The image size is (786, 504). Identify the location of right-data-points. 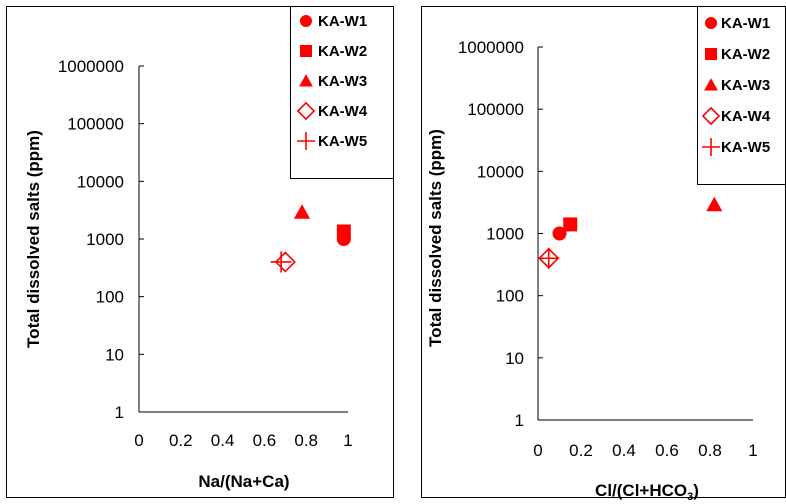
(630, 232).